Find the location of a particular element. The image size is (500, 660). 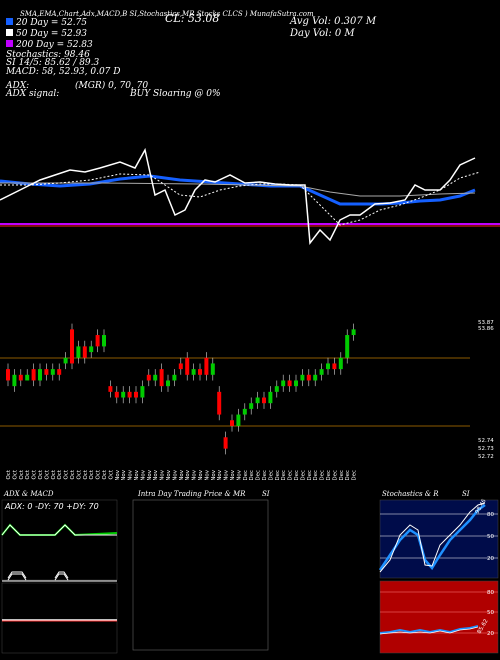

date-tick: 30 Oct is located at coordinates (105, 474).